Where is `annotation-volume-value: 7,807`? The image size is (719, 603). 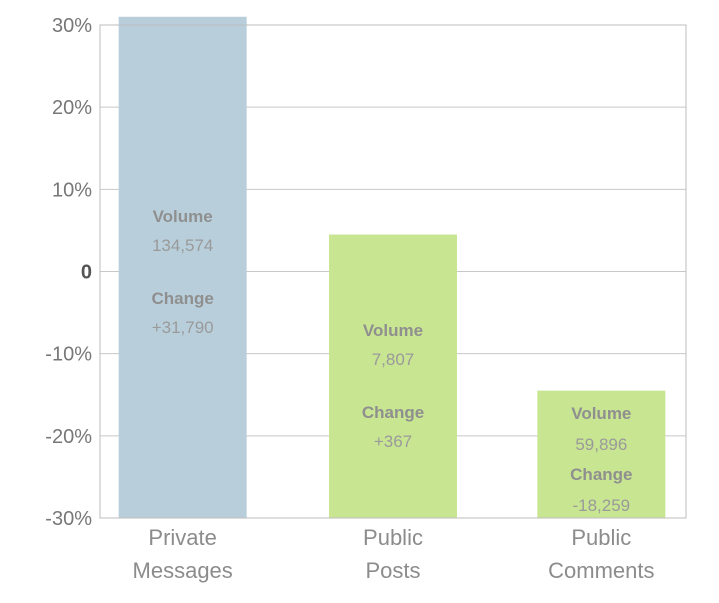 annotation-volume-value: 7,807 is located at coordinates (393, 359).